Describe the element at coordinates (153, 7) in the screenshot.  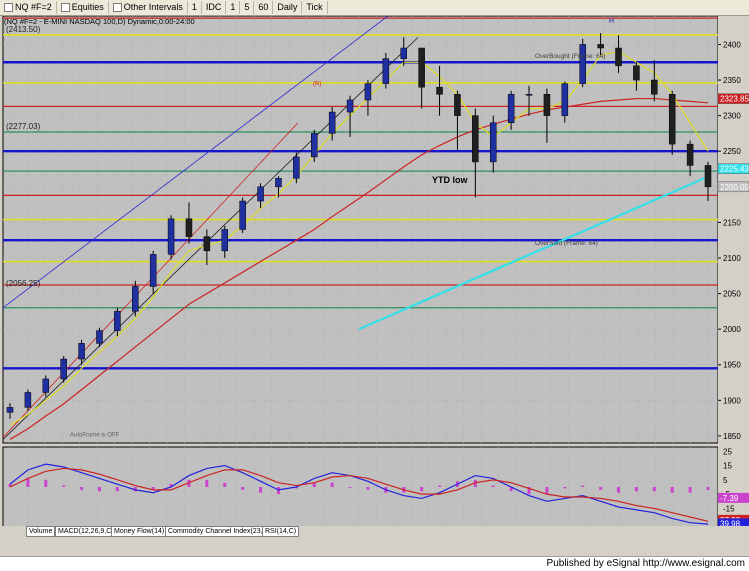
I see `toolbar-item-label: Other Intervals` at that location.